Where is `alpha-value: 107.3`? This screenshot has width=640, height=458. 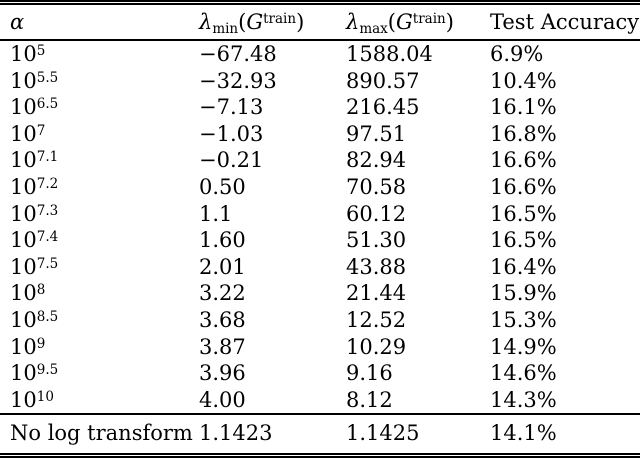
alpha-value: 107.3 is located at coordinates (34, 213).